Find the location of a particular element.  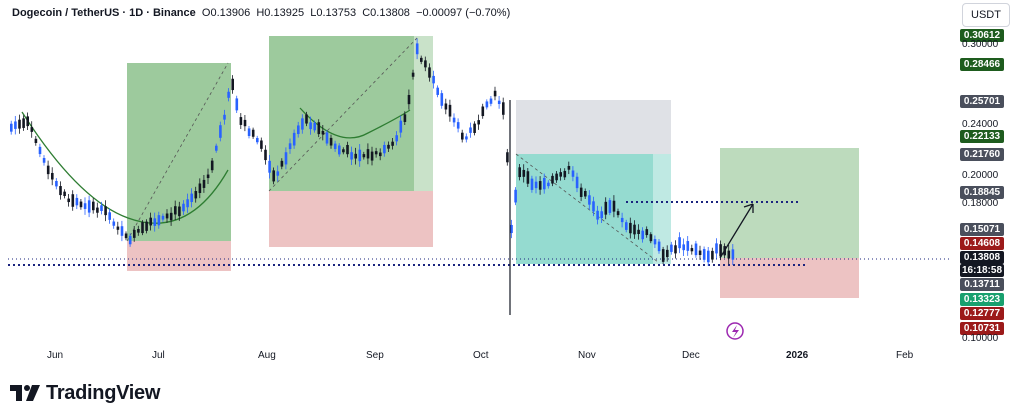

target-zone-aug-fade is located at coordinates (423, 113).